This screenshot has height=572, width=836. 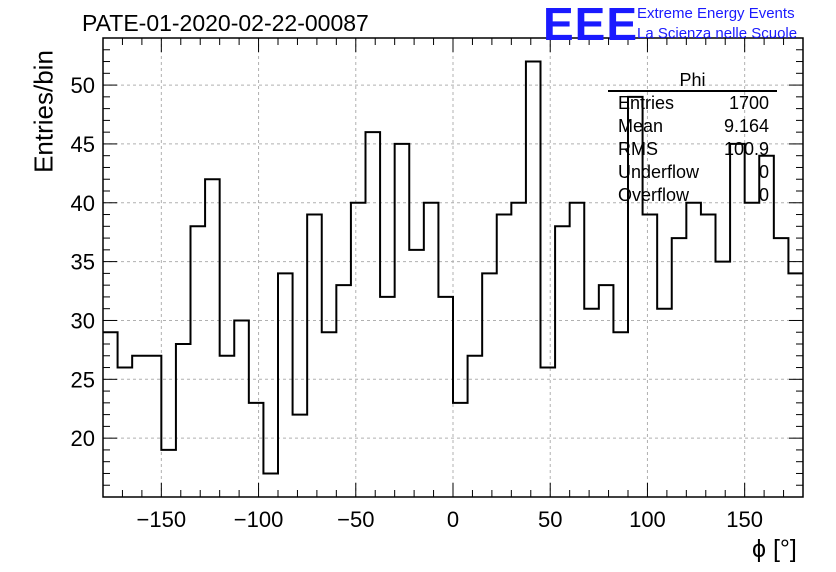 I want to click on logo-line-2: La Scienza nelle Scuole, so click(x=717, y=33).